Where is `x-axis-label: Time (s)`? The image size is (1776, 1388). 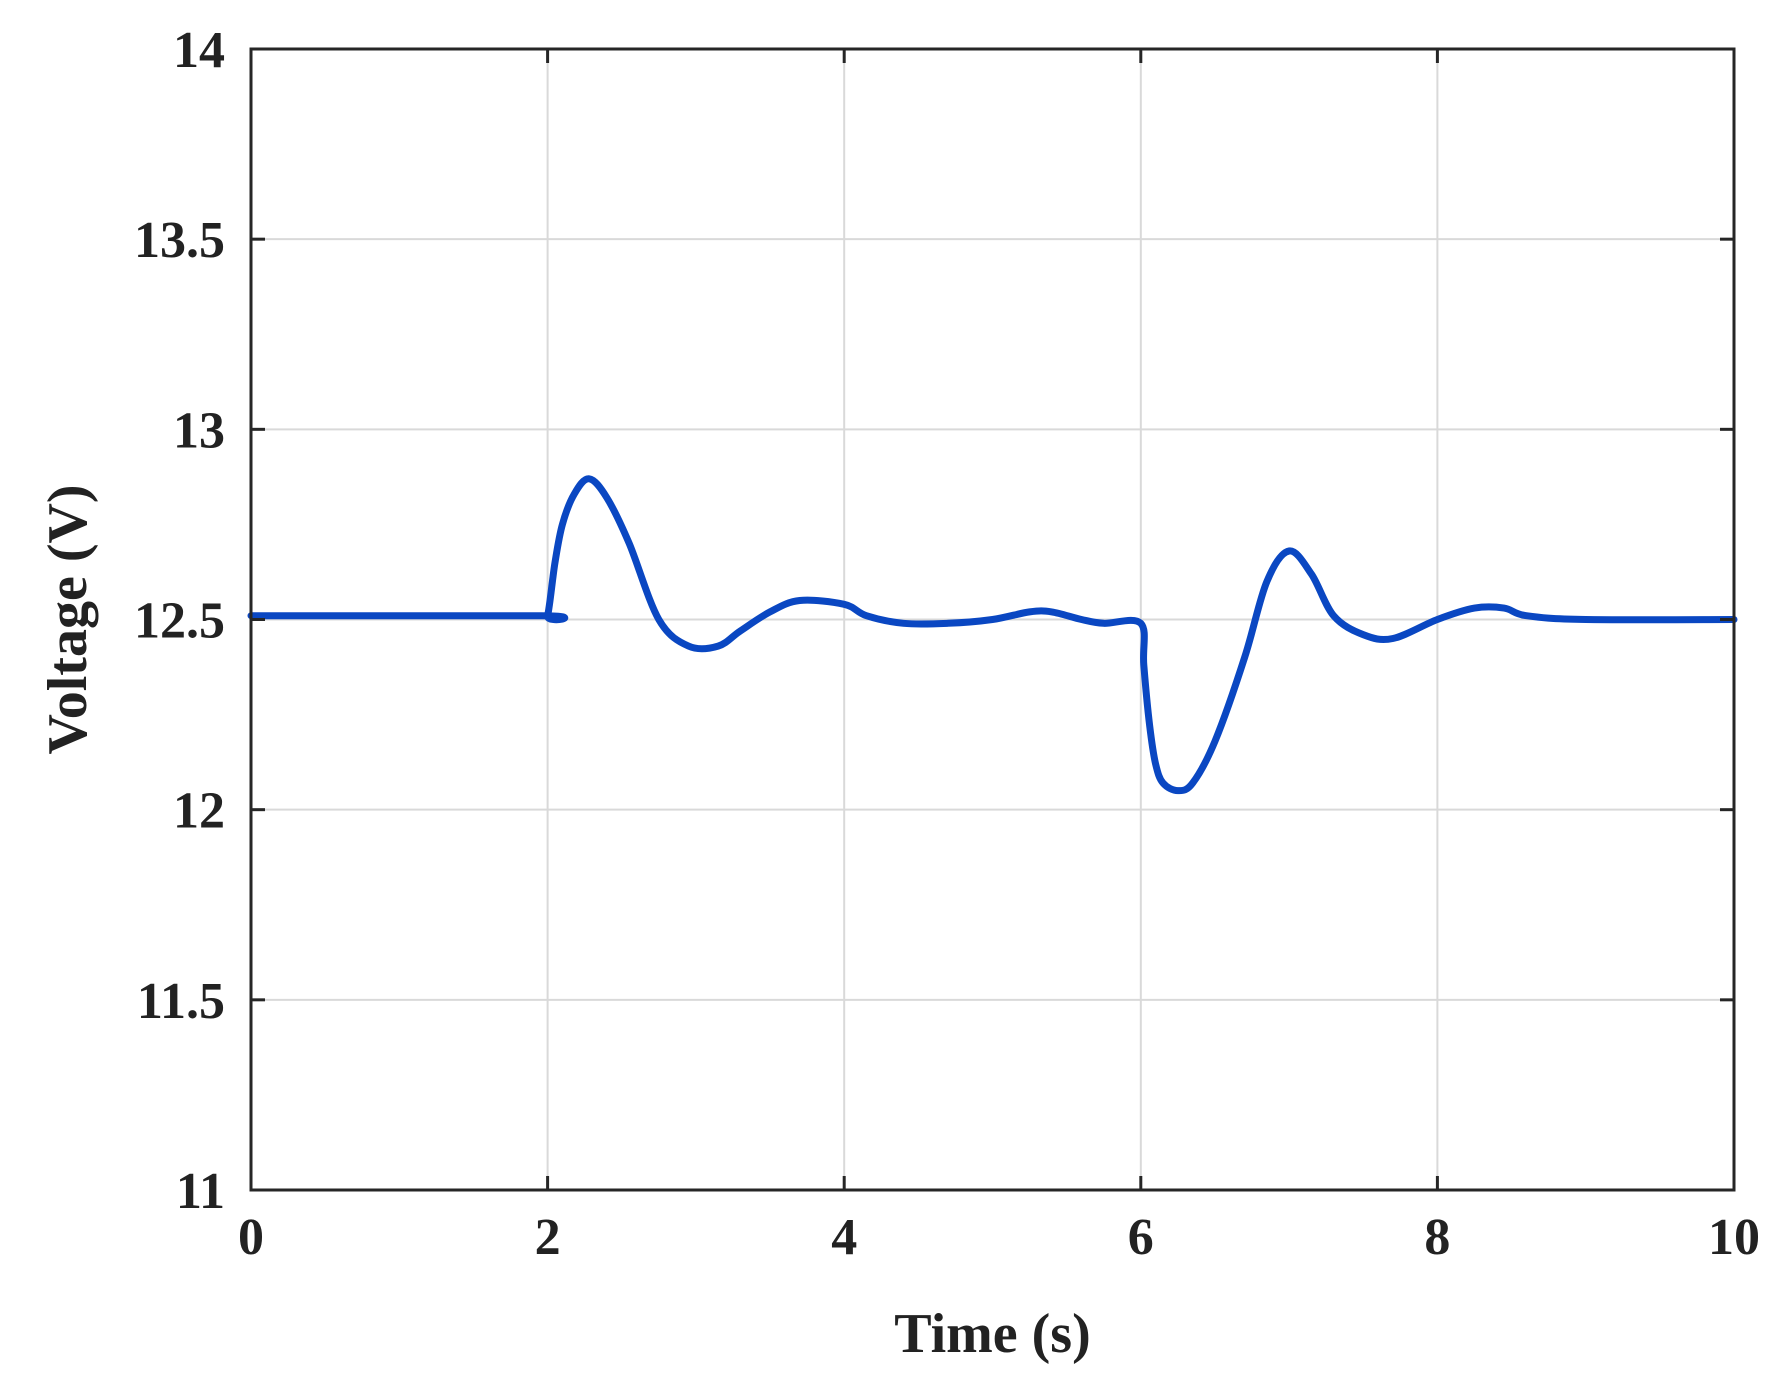 x-axis-label: Time (s) is located at coordinates (992, 1334).